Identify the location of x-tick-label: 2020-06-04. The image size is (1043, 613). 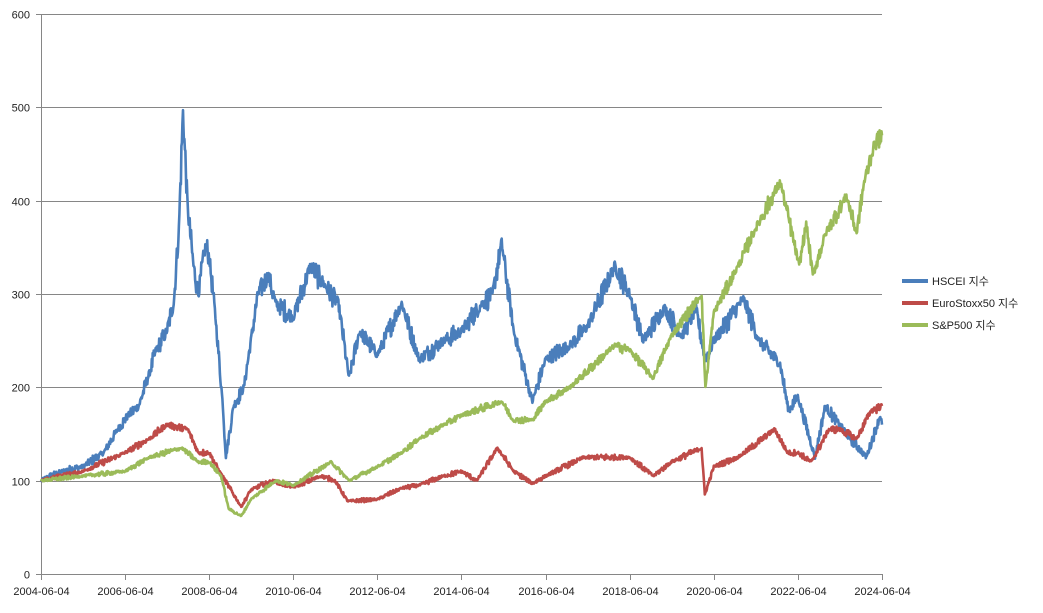
(714, 592).